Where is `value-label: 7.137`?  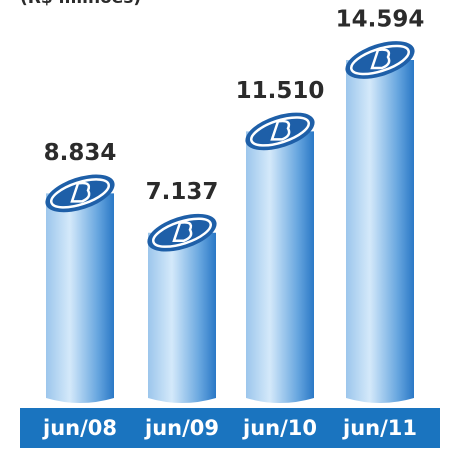 value-label: 7.137 is located at coordinates (182, 192).